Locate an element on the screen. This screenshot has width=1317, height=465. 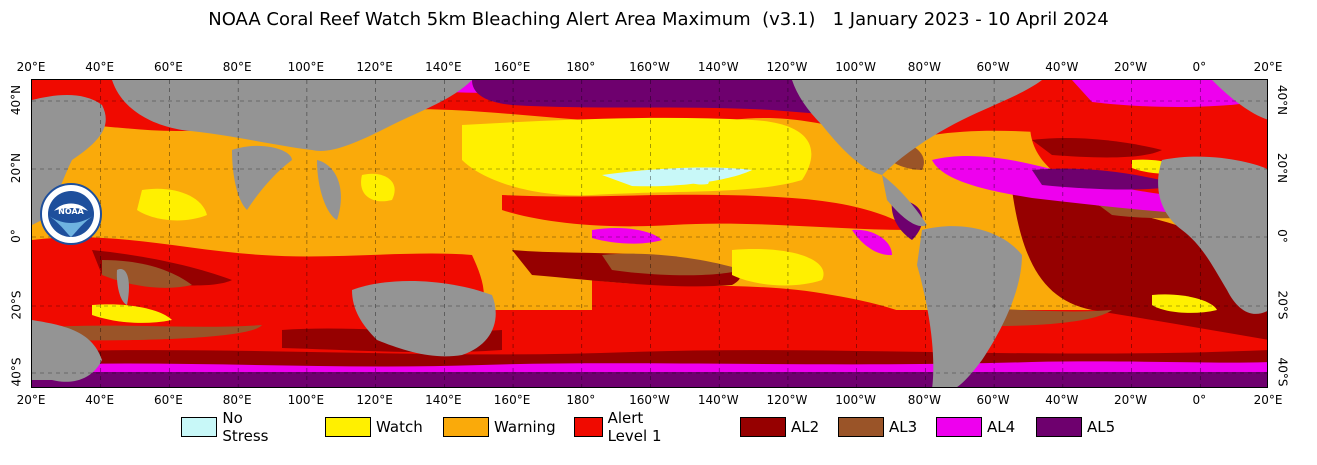
legend-label: No Stress is located at coordinates (245, 427).